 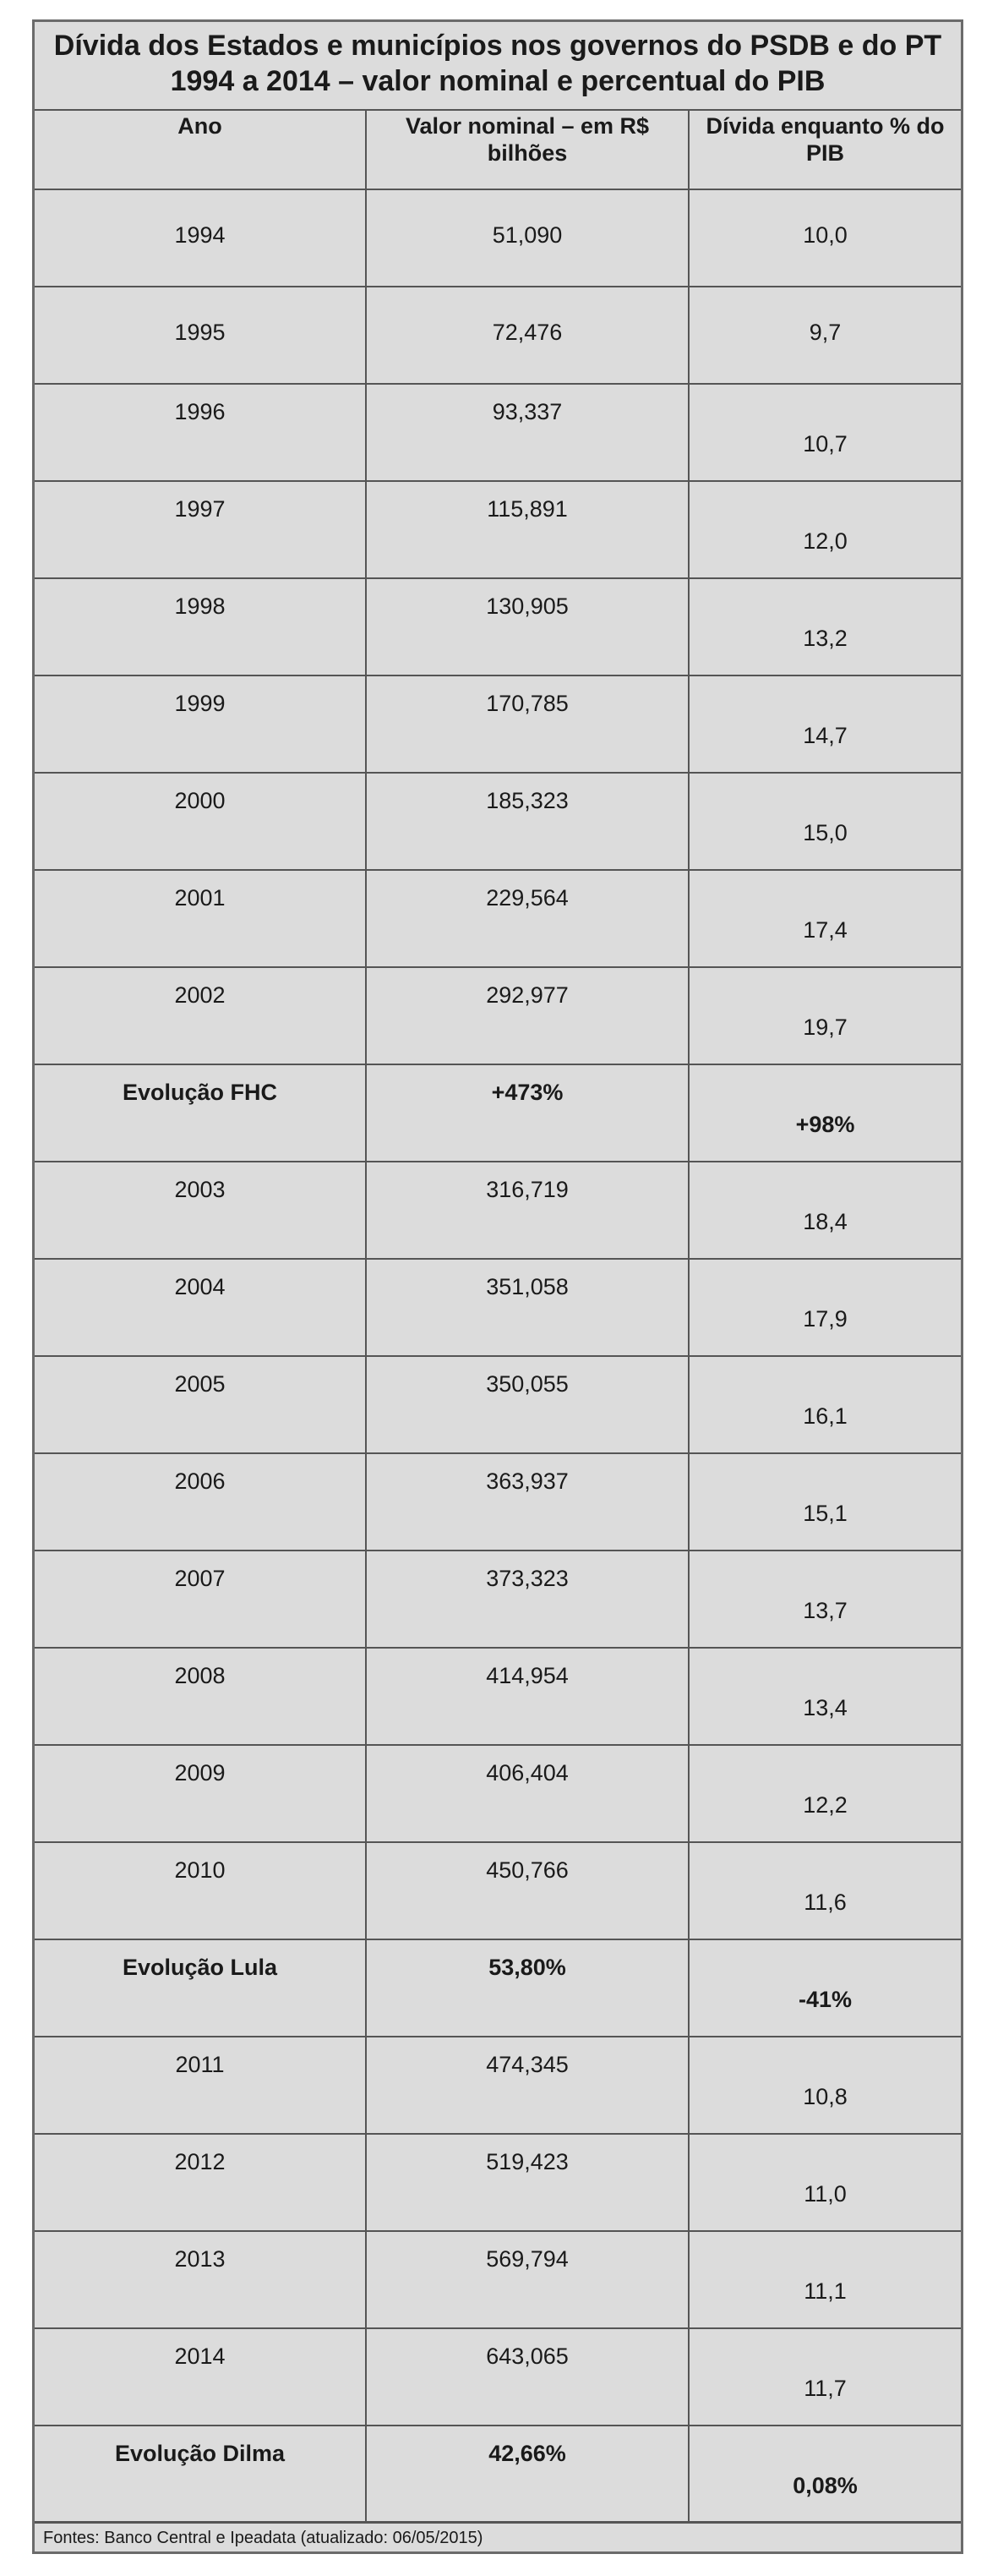 What do you see at coordinates (498, 2522) in the screenshot?
I see `footer-divider` at bounding box center [498, 2522].